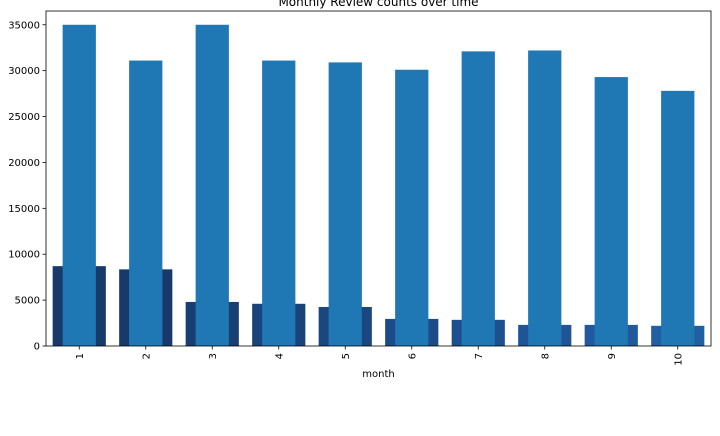 The height and width of the screenshot is (436, 720). What do you see at coordinates (24, 163) in the screenshot?
I see `y-tick-label: 20000` at bounding box center [24, 163].